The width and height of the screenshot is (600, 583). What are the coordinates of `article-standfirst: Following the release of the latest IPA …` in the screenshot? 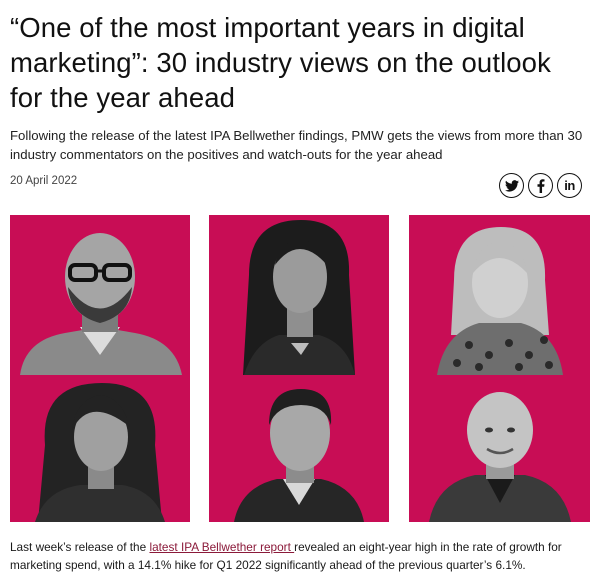 It's located at (296, 145).